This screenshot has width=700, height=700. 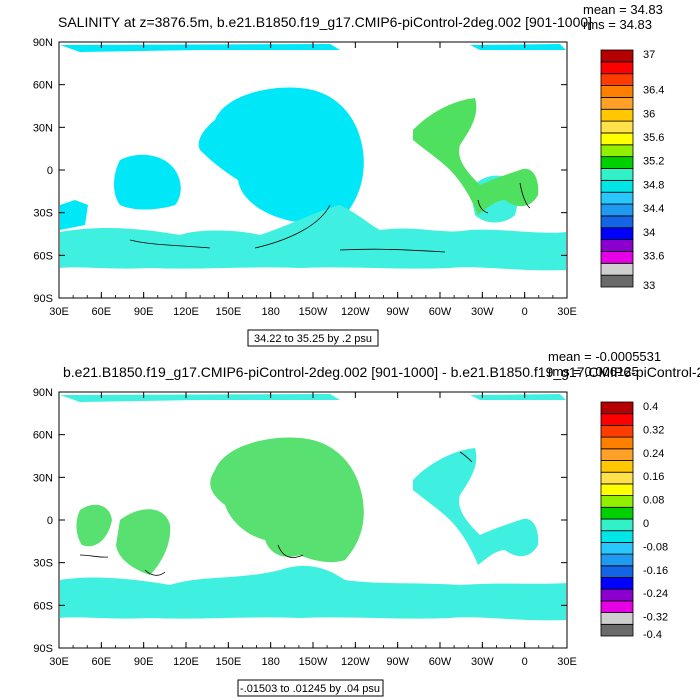 I want to click on colorbar-label: 36, so click(x=649, y=114).